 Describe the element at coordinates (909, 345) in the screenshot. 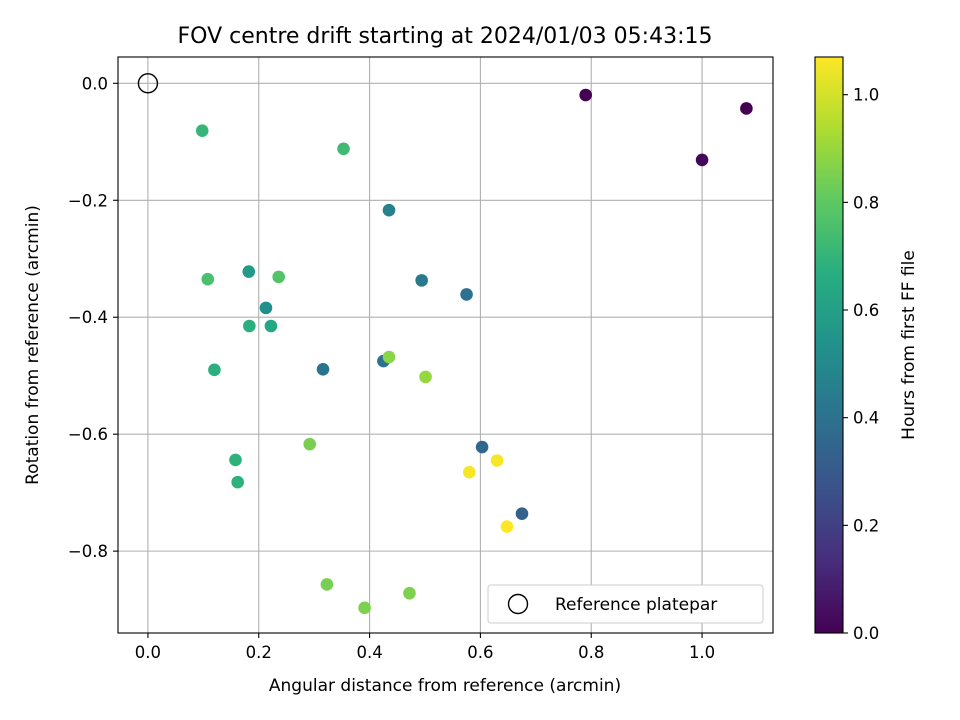

I see `colorbar-label: Hours from first FF file` at that location.